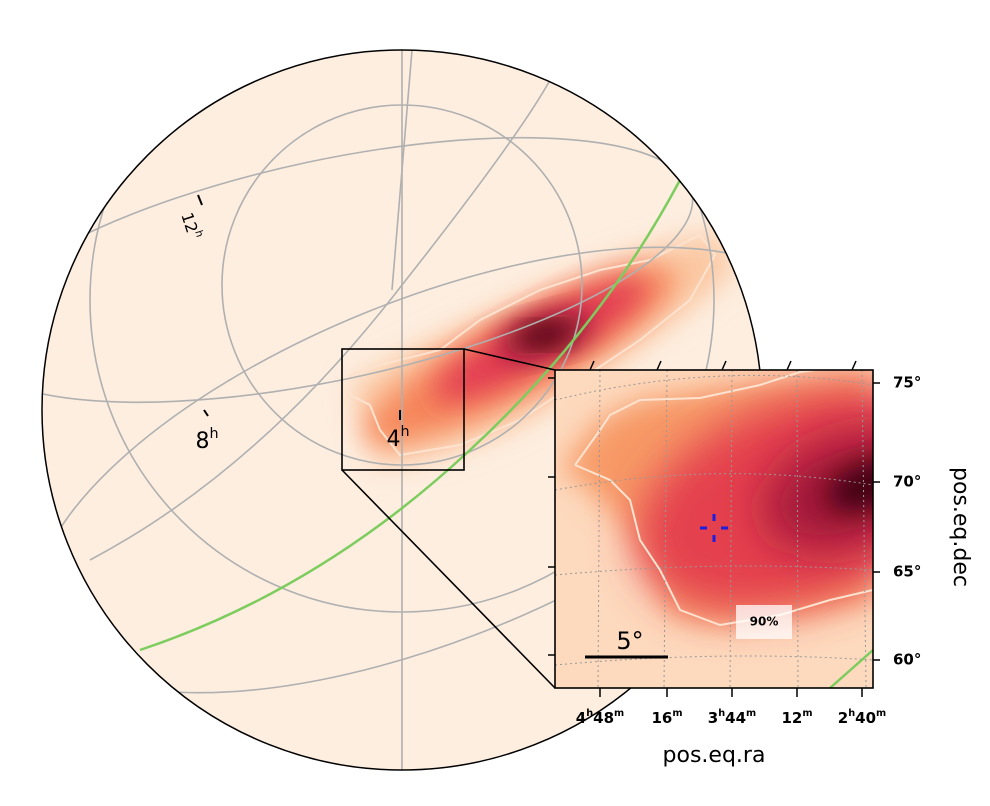  I want to click on dec-tick-label: 65°, so click(907, 572).